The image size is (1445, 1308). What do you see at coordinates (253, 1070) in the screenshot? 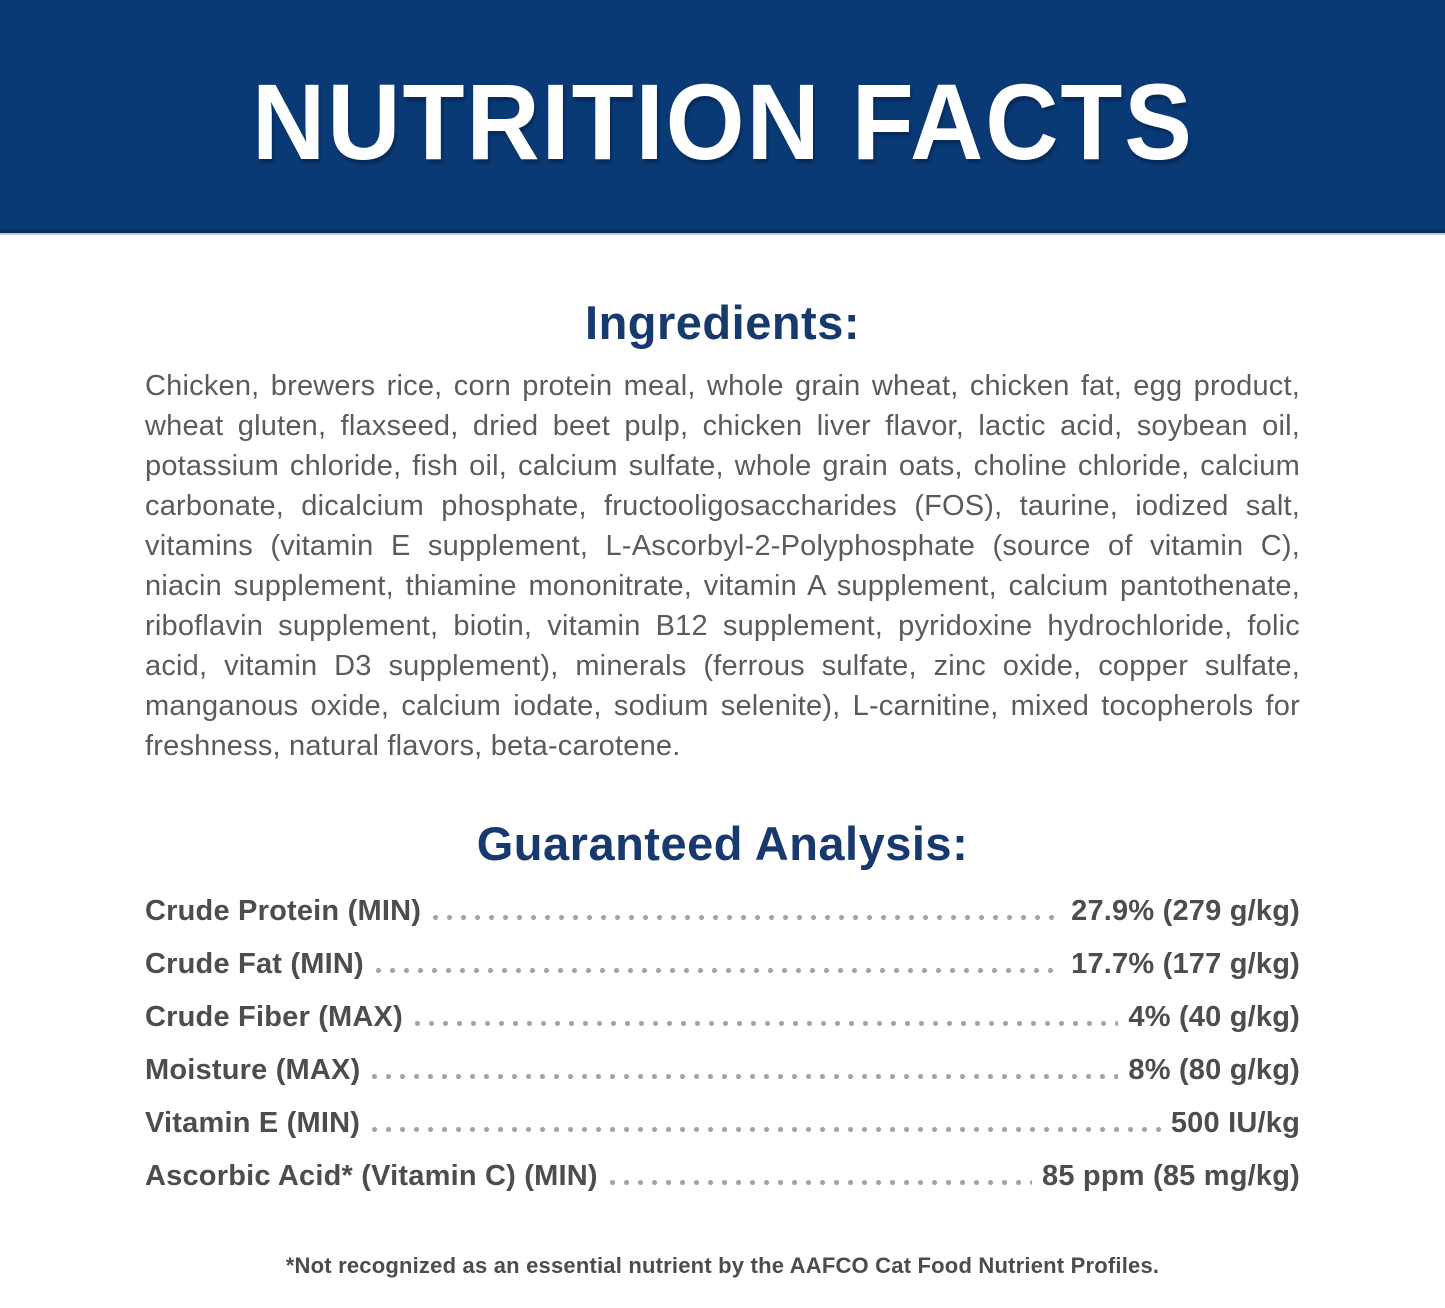
I see `row-label: Moisture (MAX)` at bounding box center [253, 1070].